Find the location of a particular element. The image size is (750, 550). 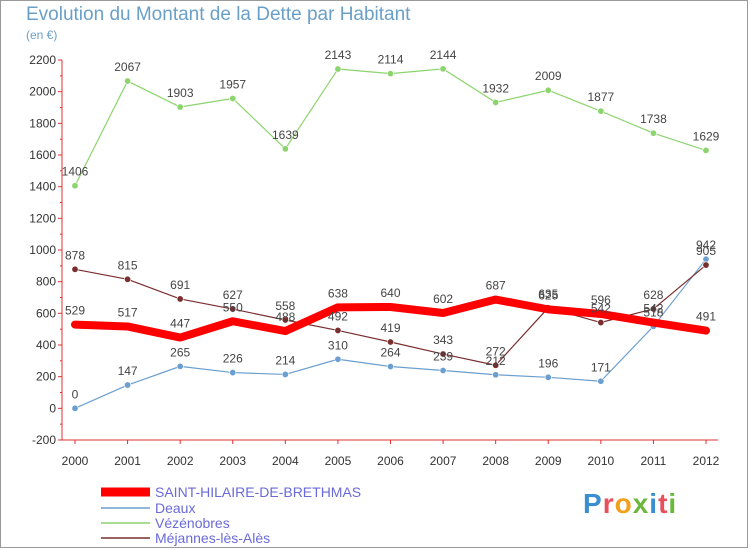

x-tick-label: 2000 is located at coordinates (75, 461).